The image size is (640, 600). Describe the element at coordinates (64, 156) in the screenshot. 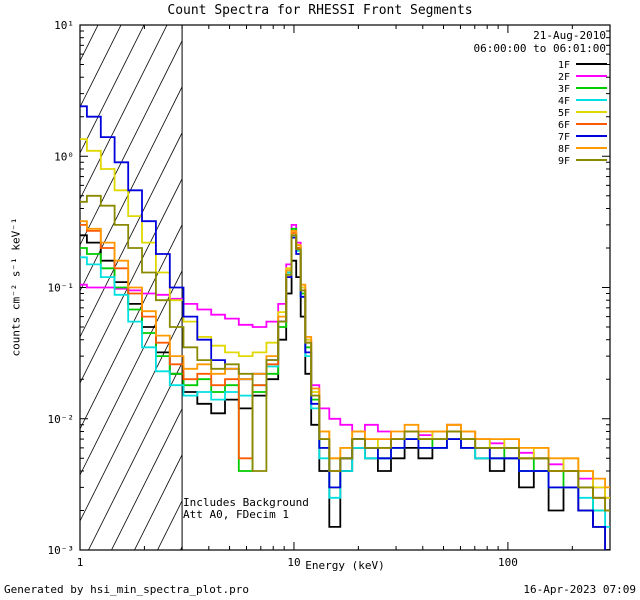

I see `svg-text: 10⁰` at that location.